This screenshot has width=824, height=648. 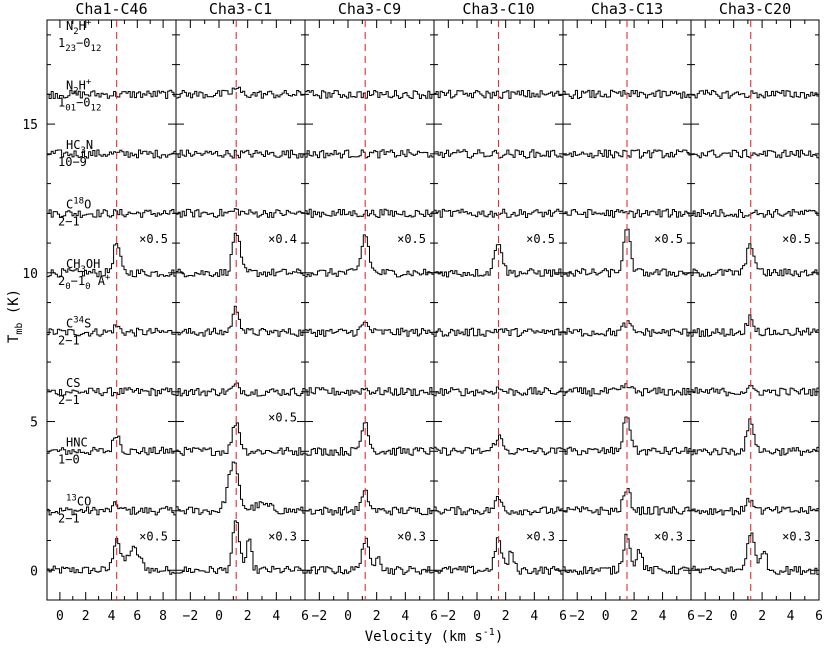 I want to click on line-label-text: 13CO, so click(x=78, y=501).